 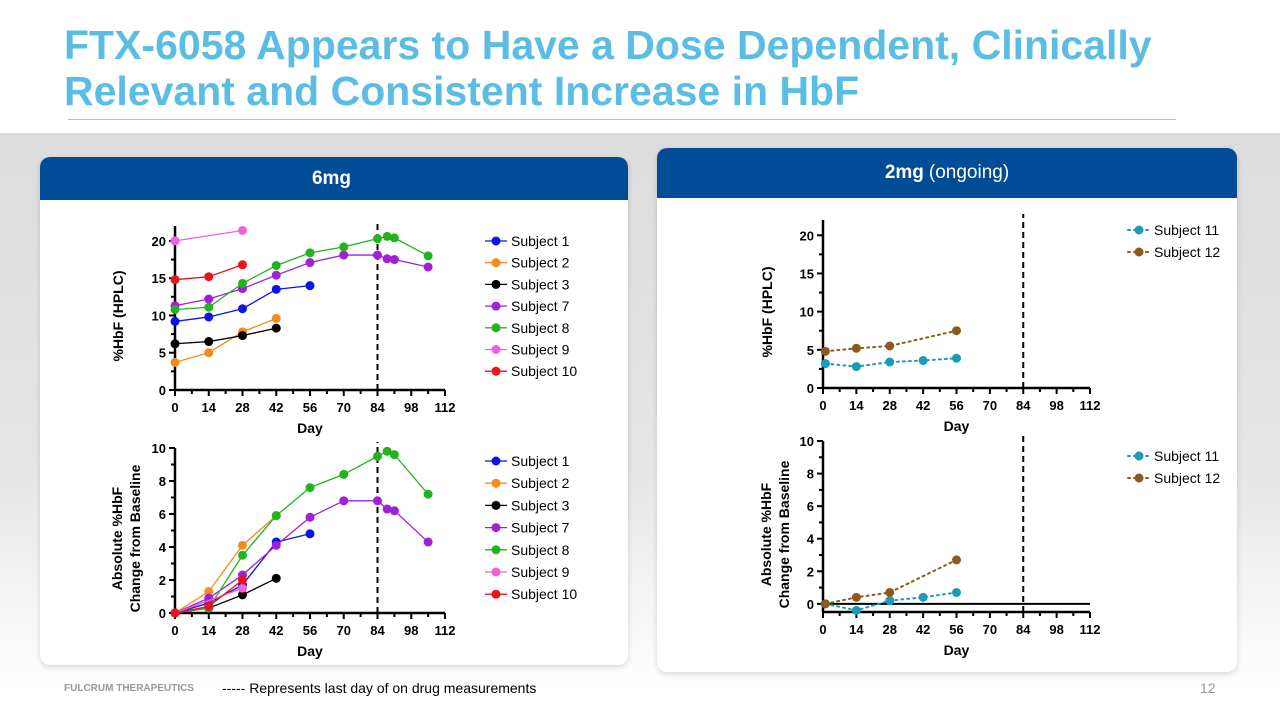 What do you see at coordinates (162, 481) in the screenshot?
I see `y-tick-label: 8` at bounding box center [162, 481].